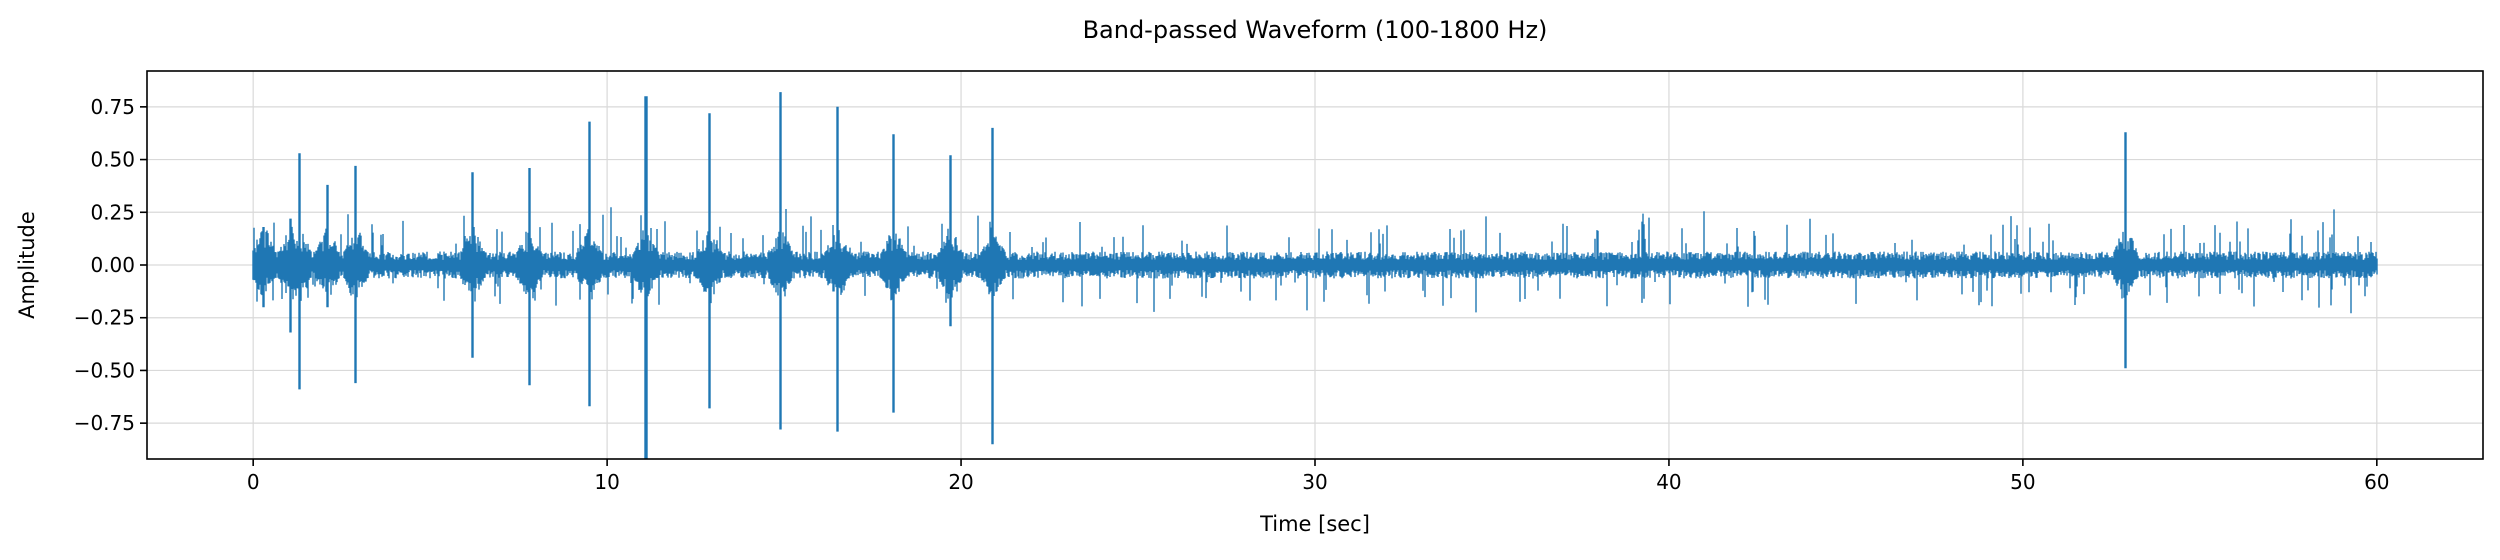 The image size is (2500, 560). I want to click on y-tick-label-1: 0.50, so click(112, 160).